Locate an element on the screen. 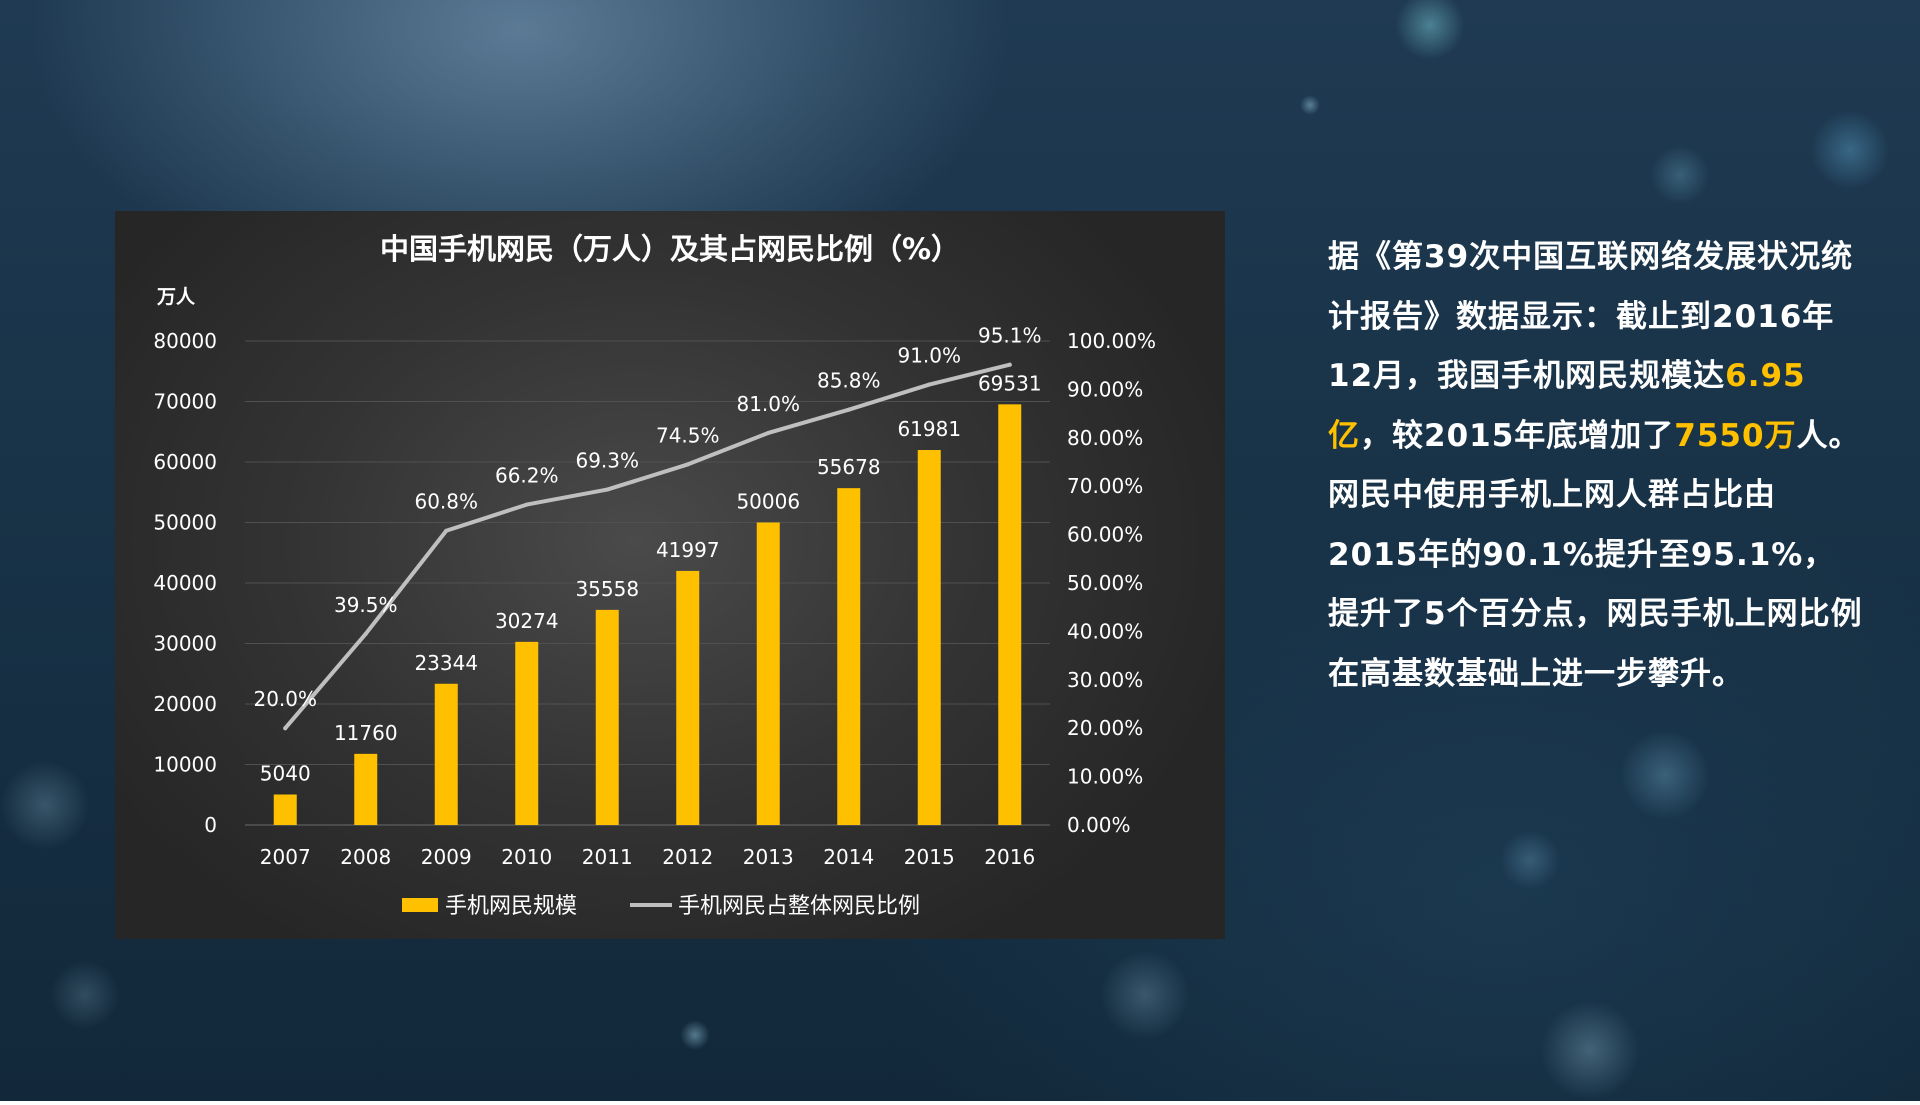 Image resolution: width=1920 pixels, height=1105 pixels. left-axis-tick: 80000 is located at coordinates (185, 341).